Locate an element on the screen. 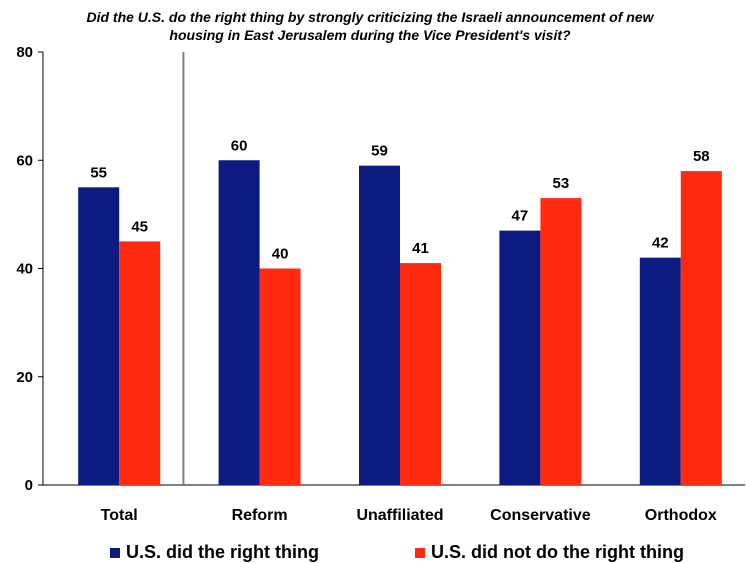 The image size is (746, 563). y-tick-label: 40 is located at coordinates (24, 269).